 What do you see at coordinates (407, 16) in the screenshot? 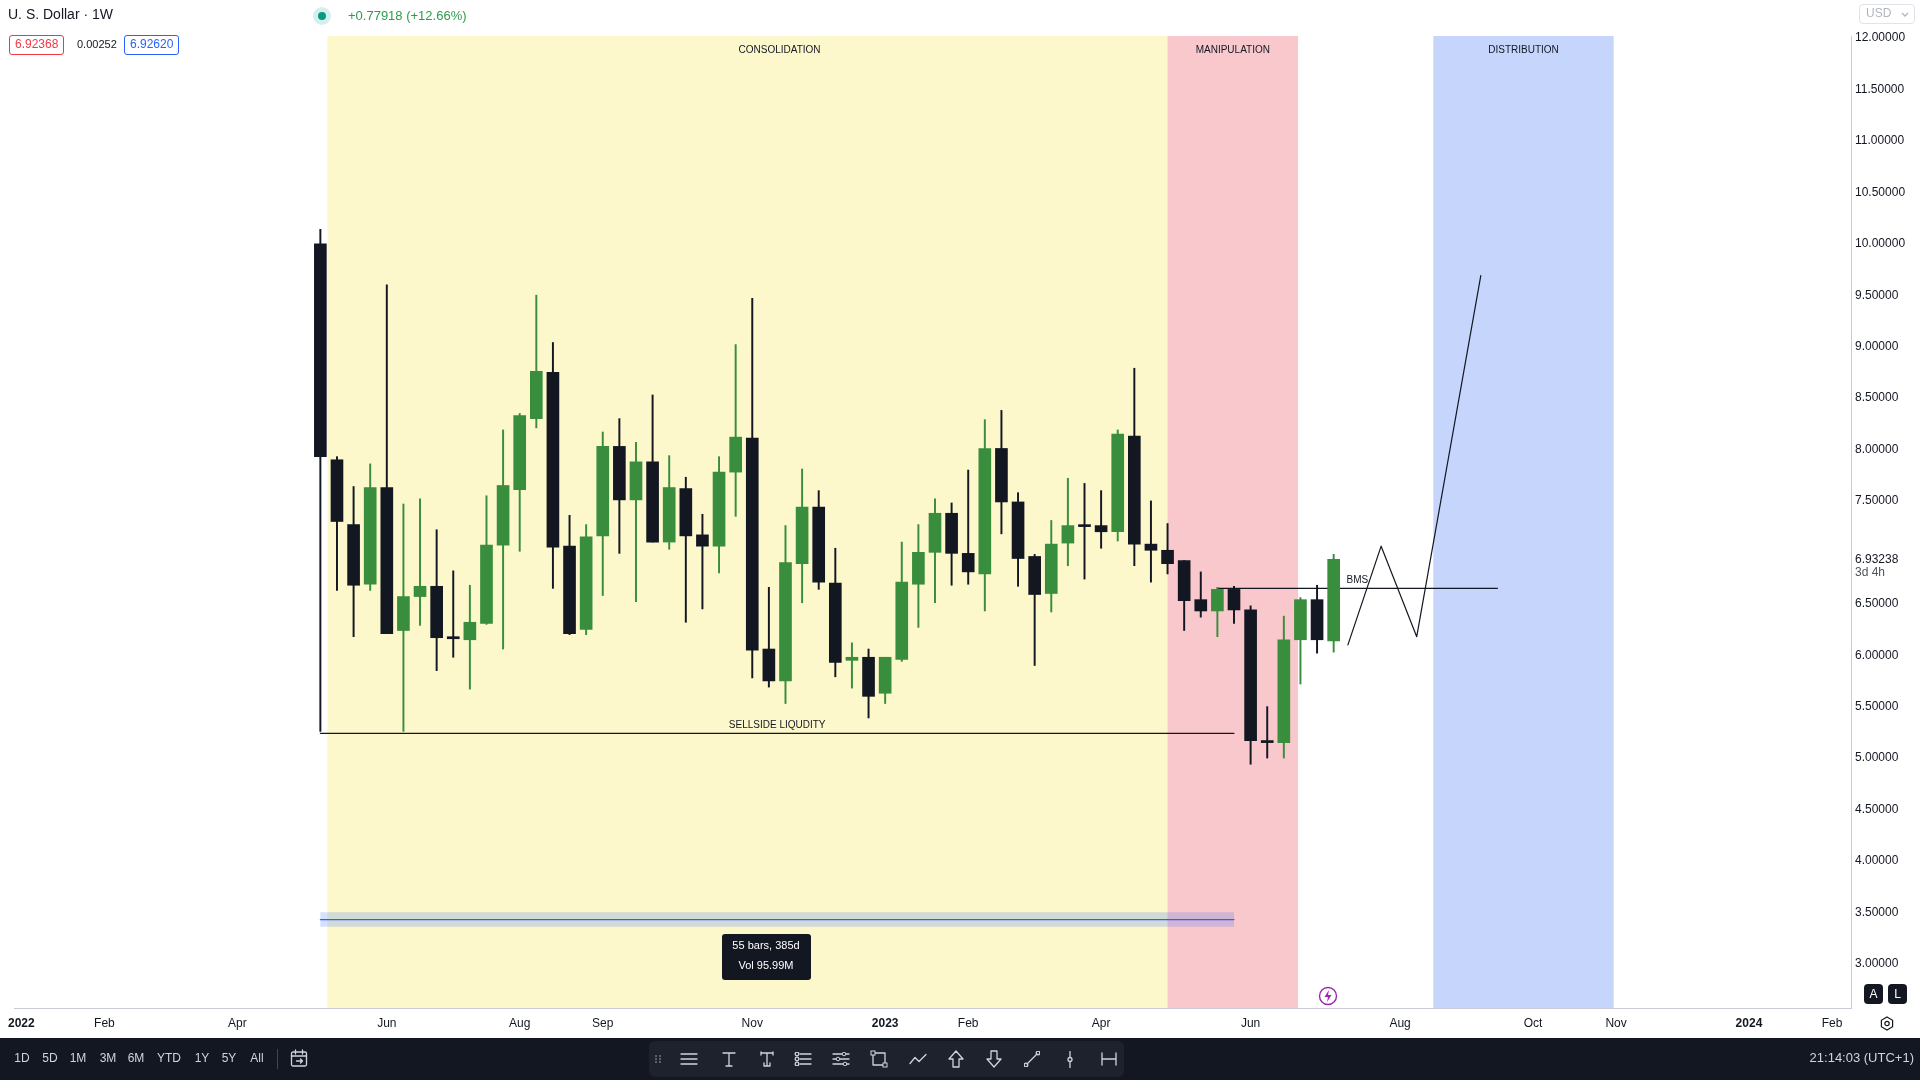
I see `text: +0.77918 (+12.66%)` at bounding box center [407, 16].